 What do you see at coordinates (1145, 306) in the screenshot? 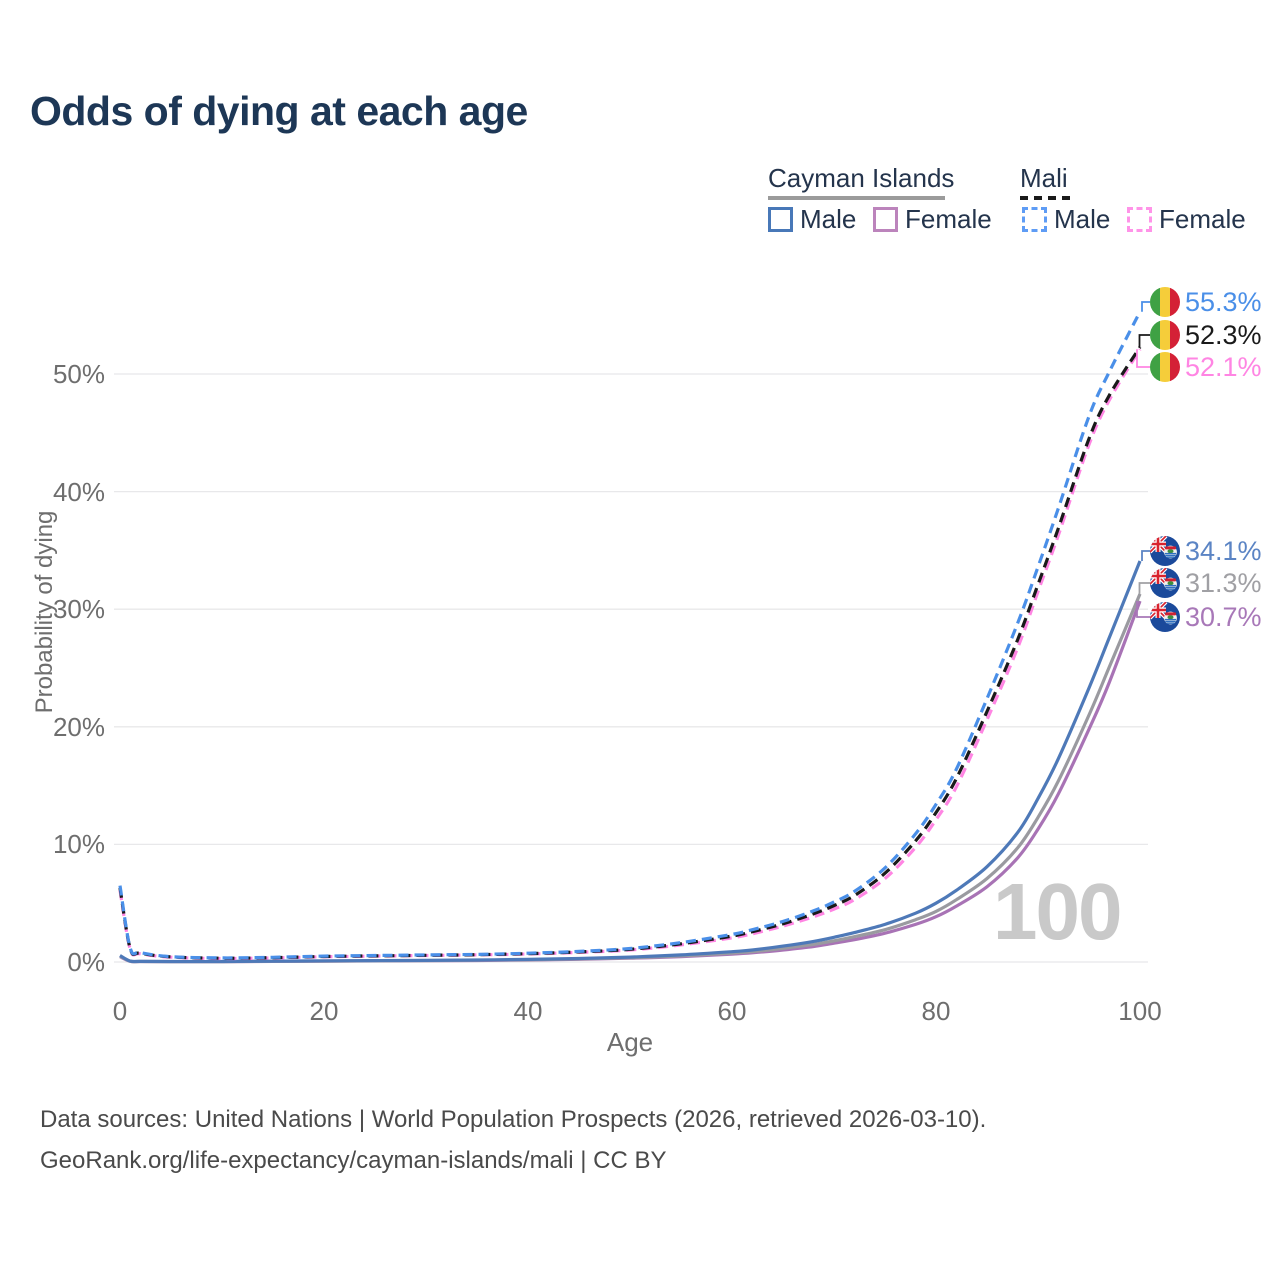
I see `connector-mali-male` at bounding box center [1145, 306].